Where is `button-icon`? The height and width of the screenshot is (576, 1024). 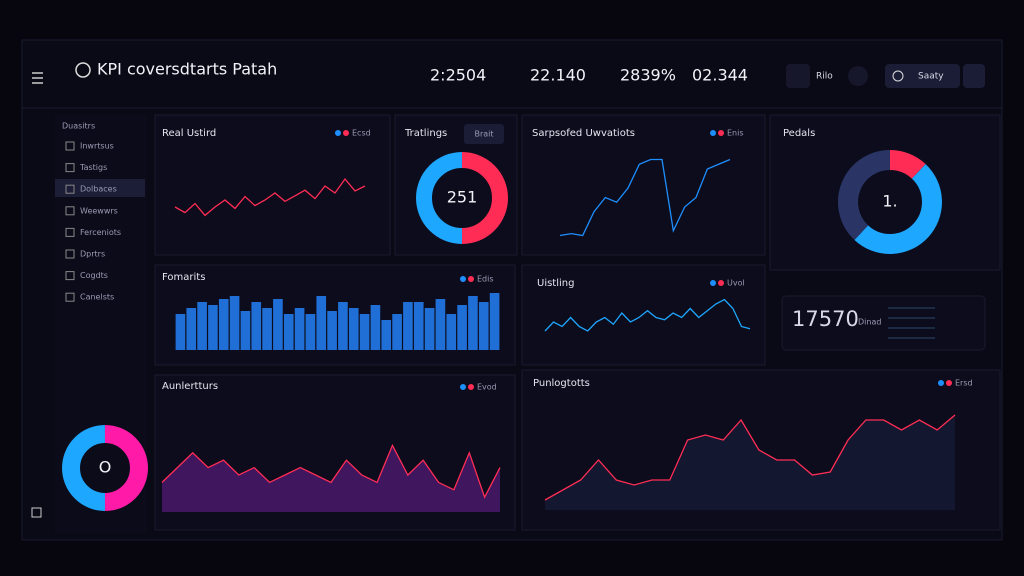 button-icon is located at coordinates (898, 76).